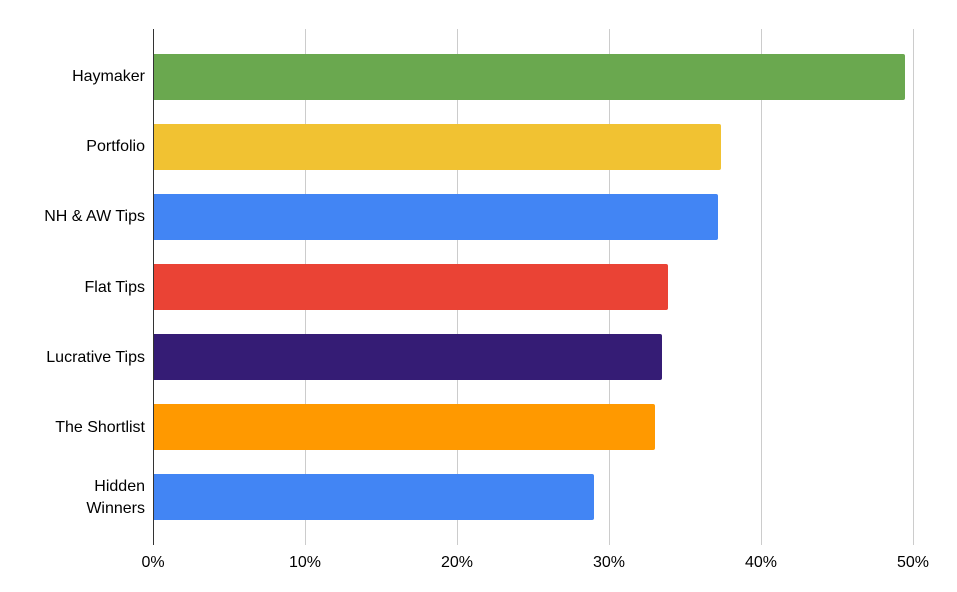  I want to click on bar-flat-tips, so click(411, 287).